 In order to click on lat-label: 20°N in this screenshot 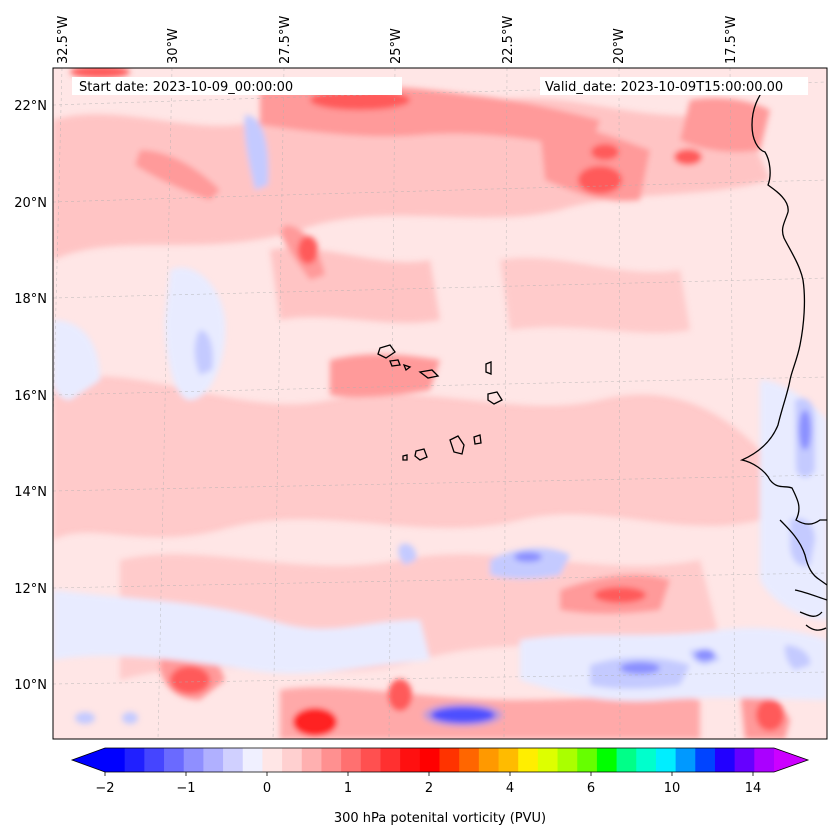, I will do `click(30, 203)`.